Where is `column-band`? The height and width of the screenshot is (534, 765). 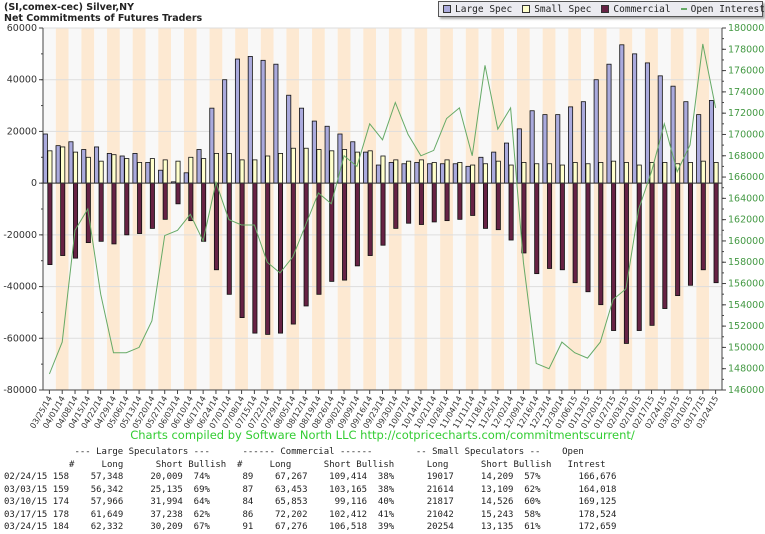 column-band is located at coordinates (177, 209).